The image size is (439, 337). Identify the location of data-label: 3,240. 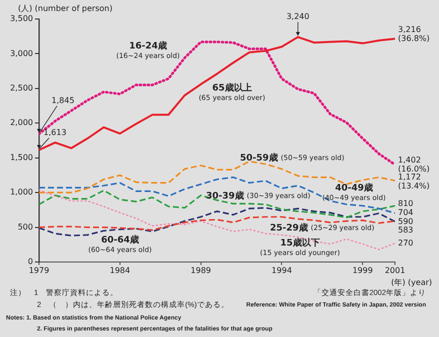
(298, 17).